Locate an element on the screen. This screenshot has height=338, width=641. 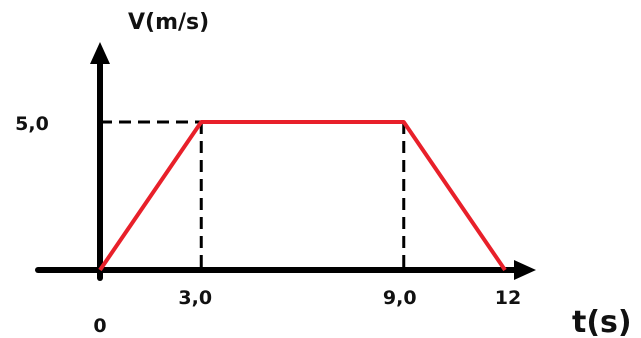
y-axis-label: V(m/s) is located at coordinates (168, 22).